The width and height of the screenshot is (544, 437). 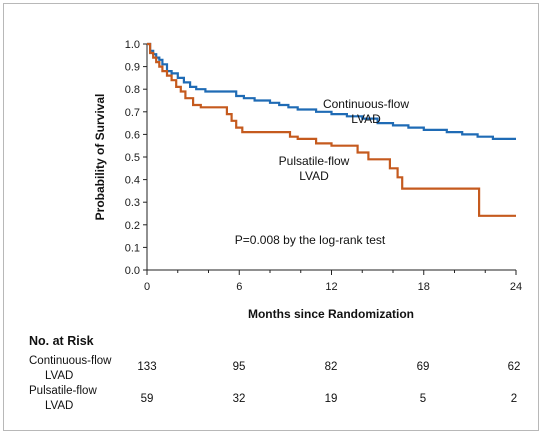 What do you see at coordinates (516, 287) in the screenshot?
I see `x-tick-label: 24` at bounding box center [516, 287].